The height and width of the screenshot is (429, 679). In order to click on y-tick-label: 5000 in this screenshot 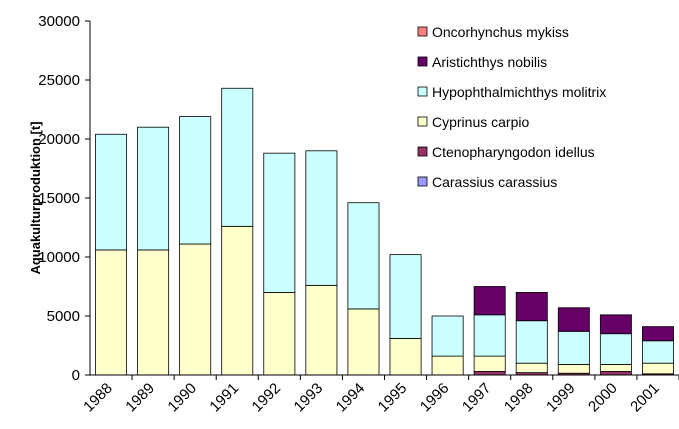, I will do `click(63, 316)`.